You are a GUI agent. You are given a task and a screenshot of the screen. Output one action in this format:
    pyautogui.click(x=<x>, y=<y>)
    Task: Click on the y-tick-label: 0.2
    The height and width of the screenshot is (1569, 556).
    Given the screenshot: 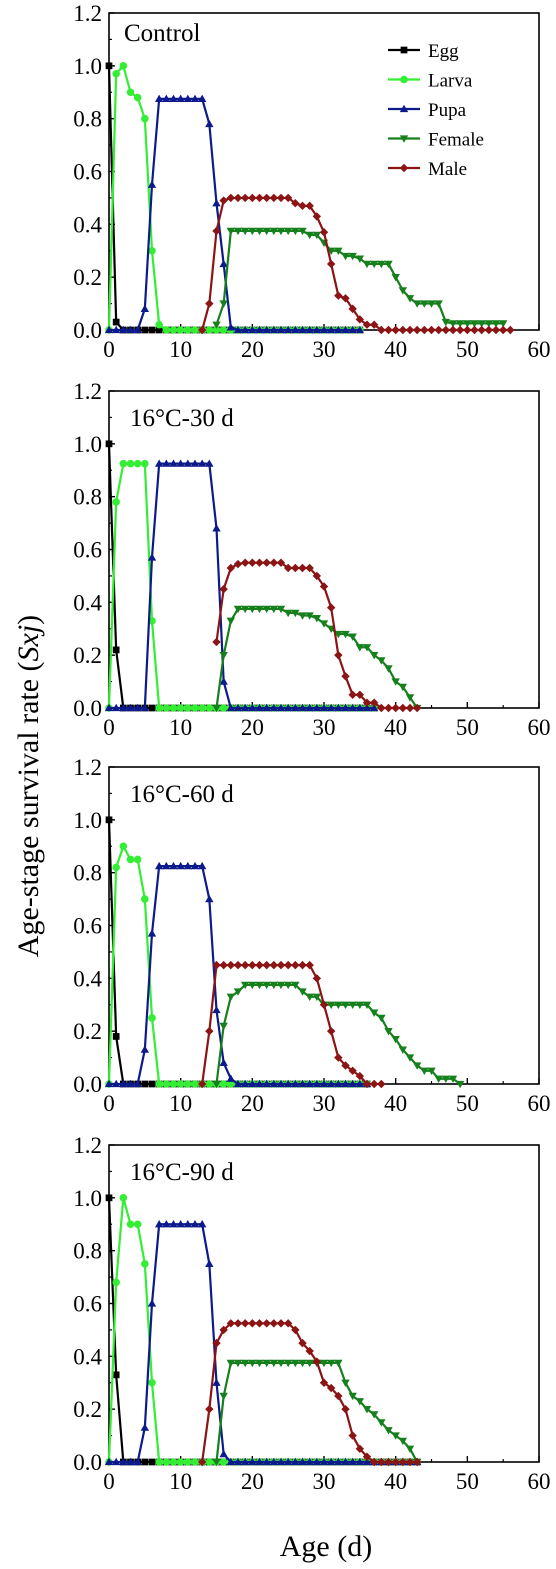 What is the action you would take?
    pyautogui.click(x=87, y=277)
    